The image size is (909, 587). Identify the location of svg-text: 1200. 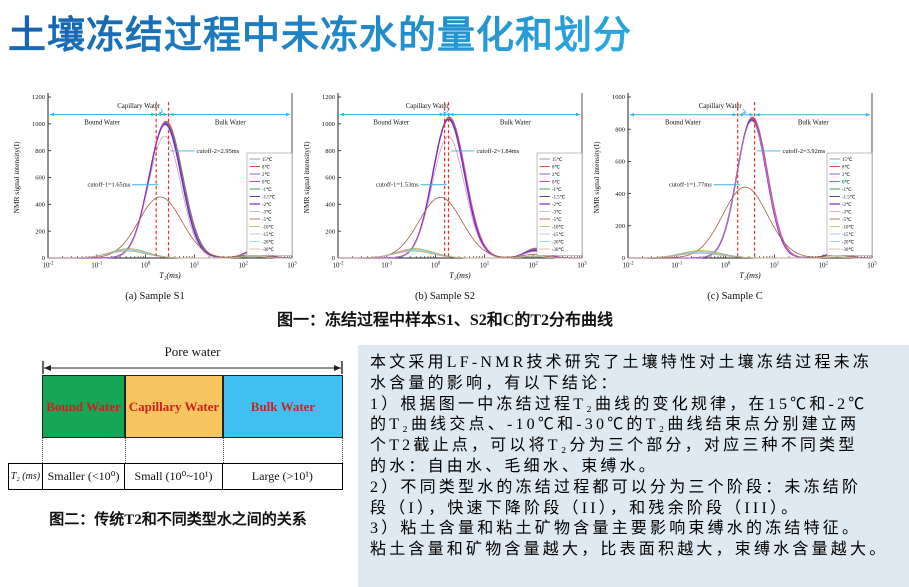
(328, 97).